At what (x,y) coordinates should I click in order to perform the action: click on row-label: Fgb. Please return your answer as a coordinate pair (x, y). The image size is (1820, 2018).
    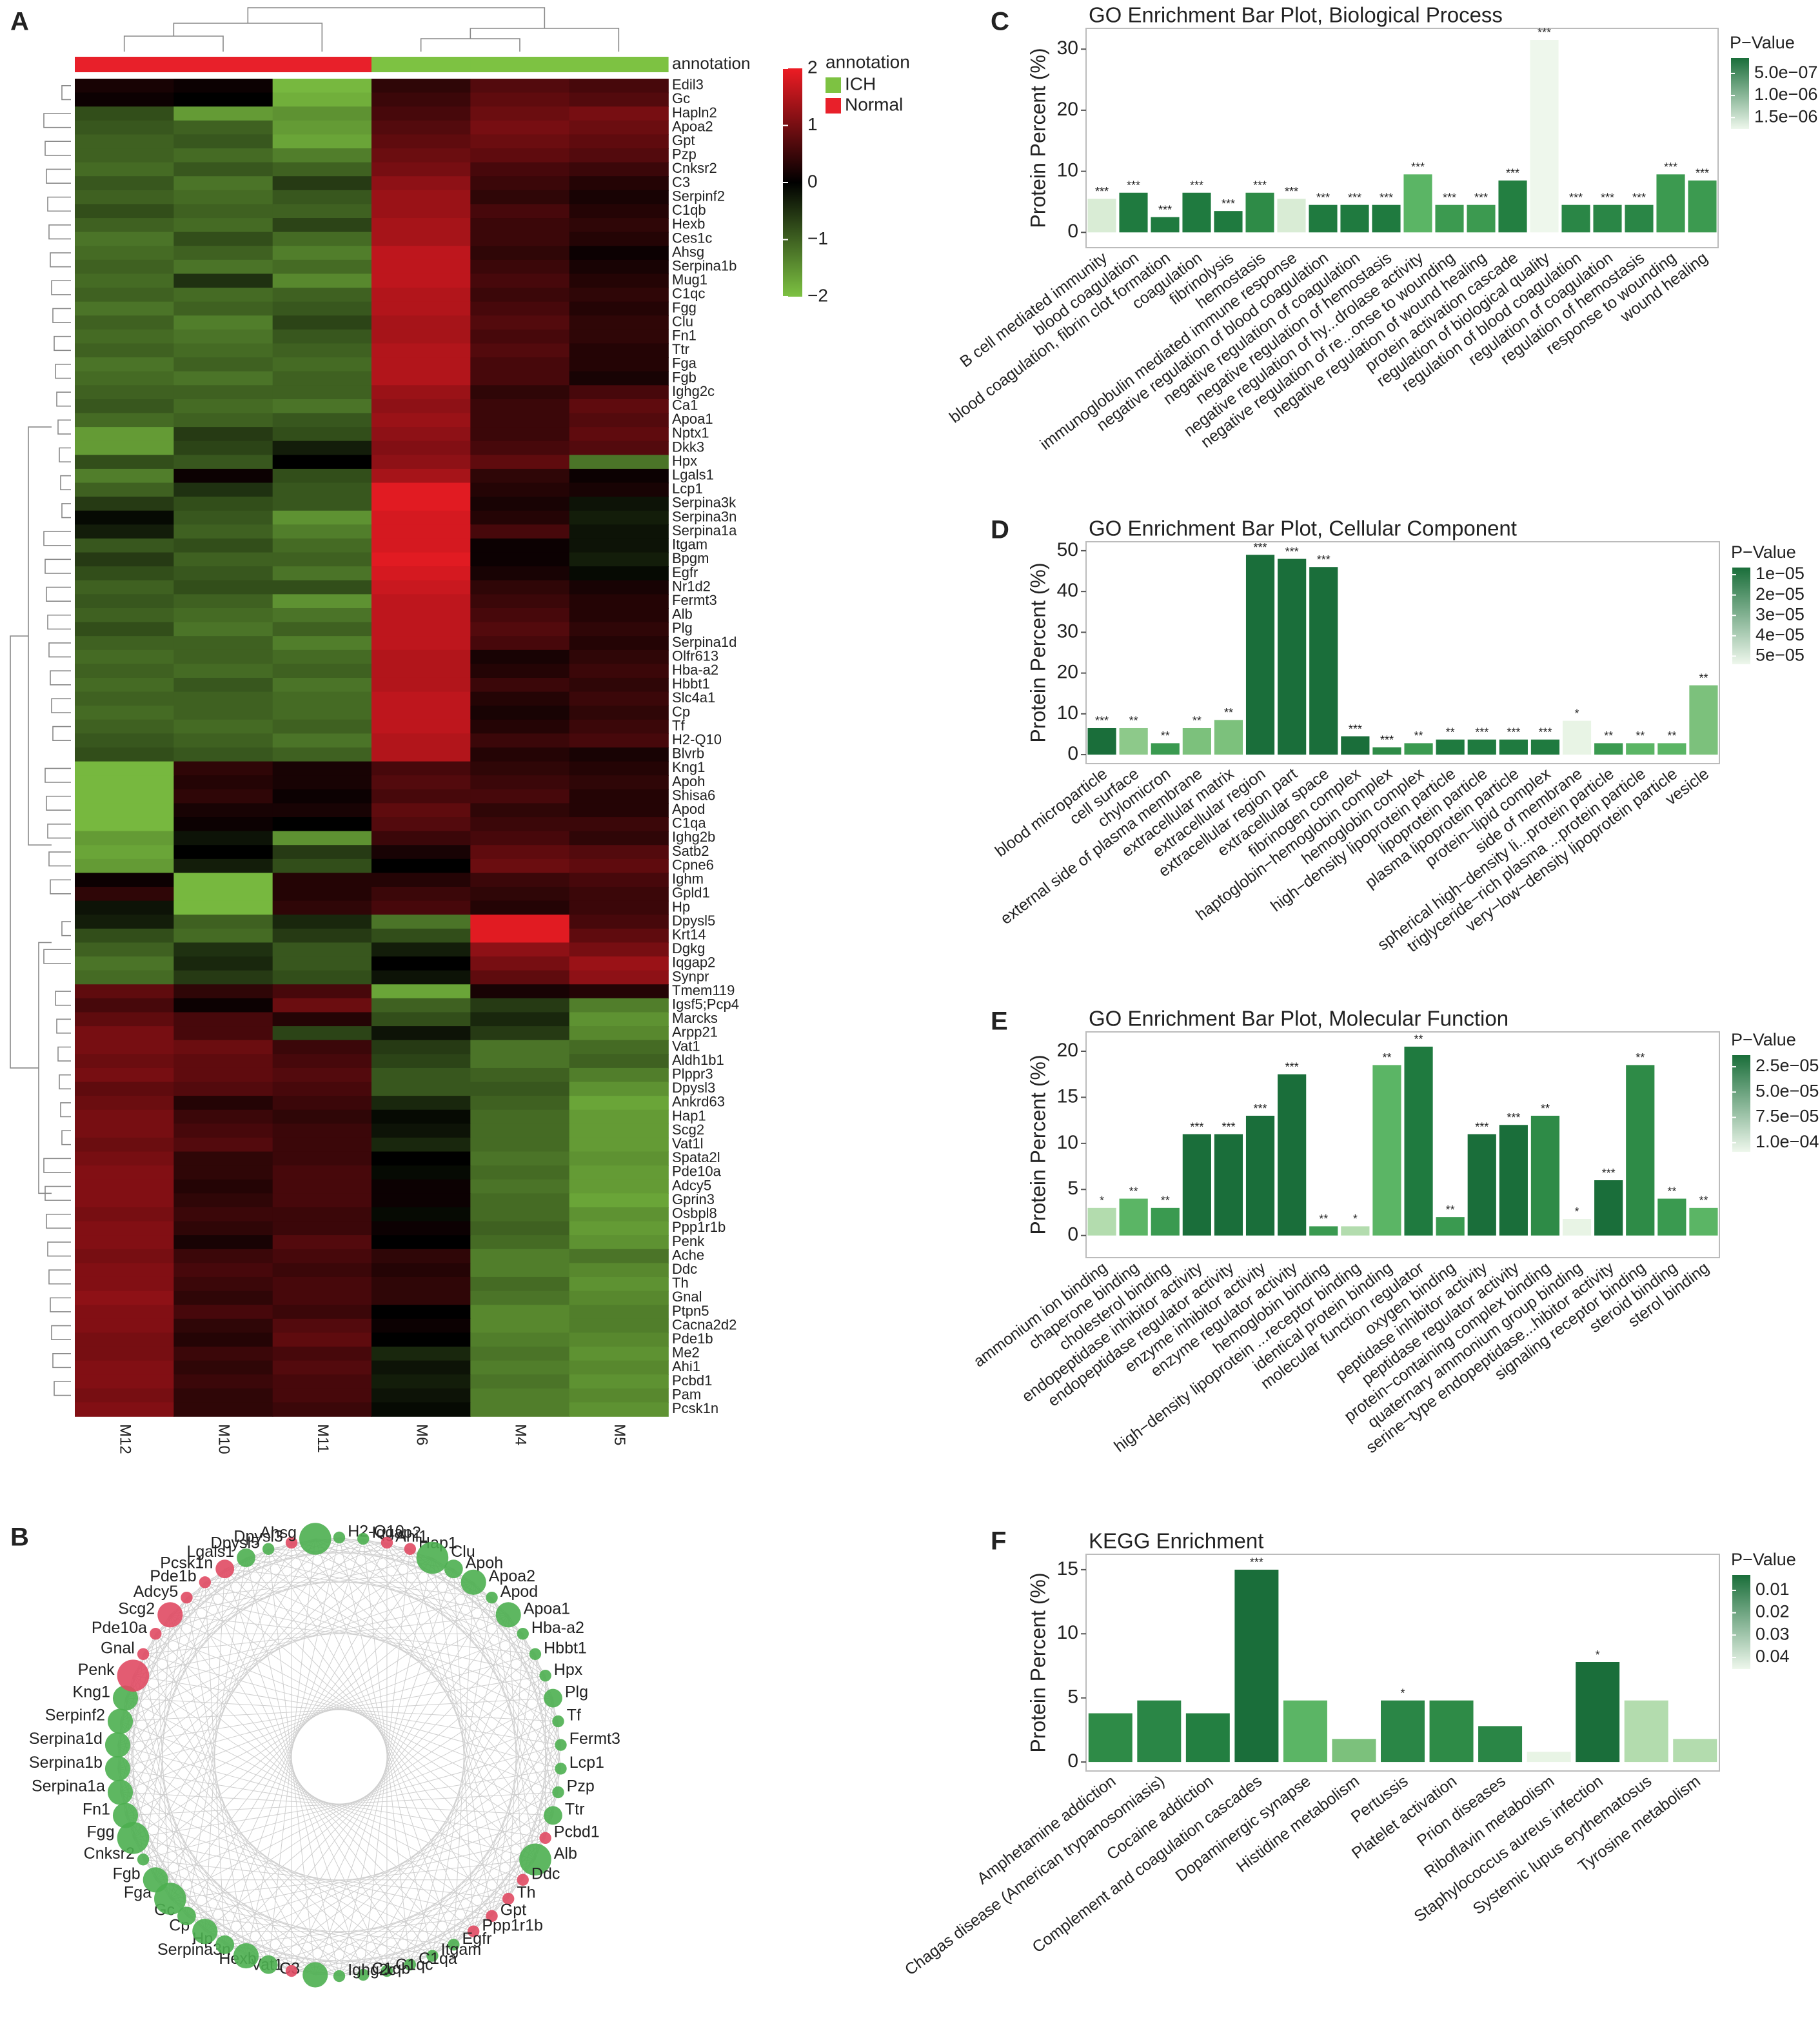
    Looking at the image, I should click on (685, 377).